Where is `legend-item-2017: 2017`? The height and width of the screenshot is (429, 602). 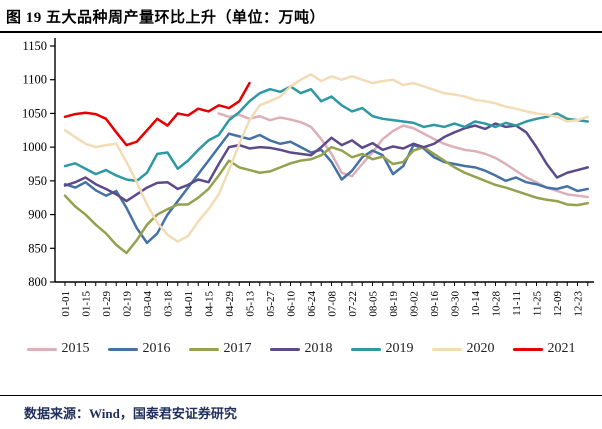 legend-item-2017: 2017 is located at coordinates (220, 349).